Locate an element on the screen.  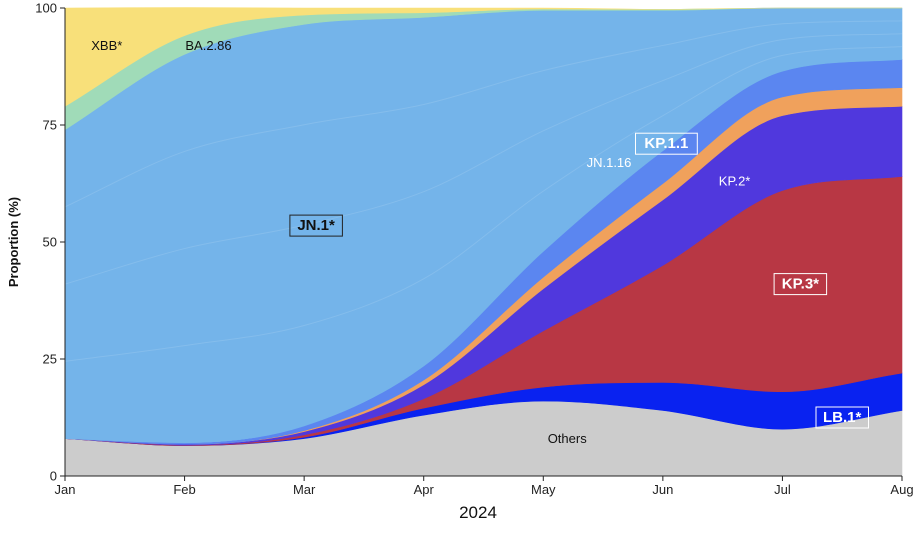
x-tick-label: Jan is located at coordinates (65, 489).